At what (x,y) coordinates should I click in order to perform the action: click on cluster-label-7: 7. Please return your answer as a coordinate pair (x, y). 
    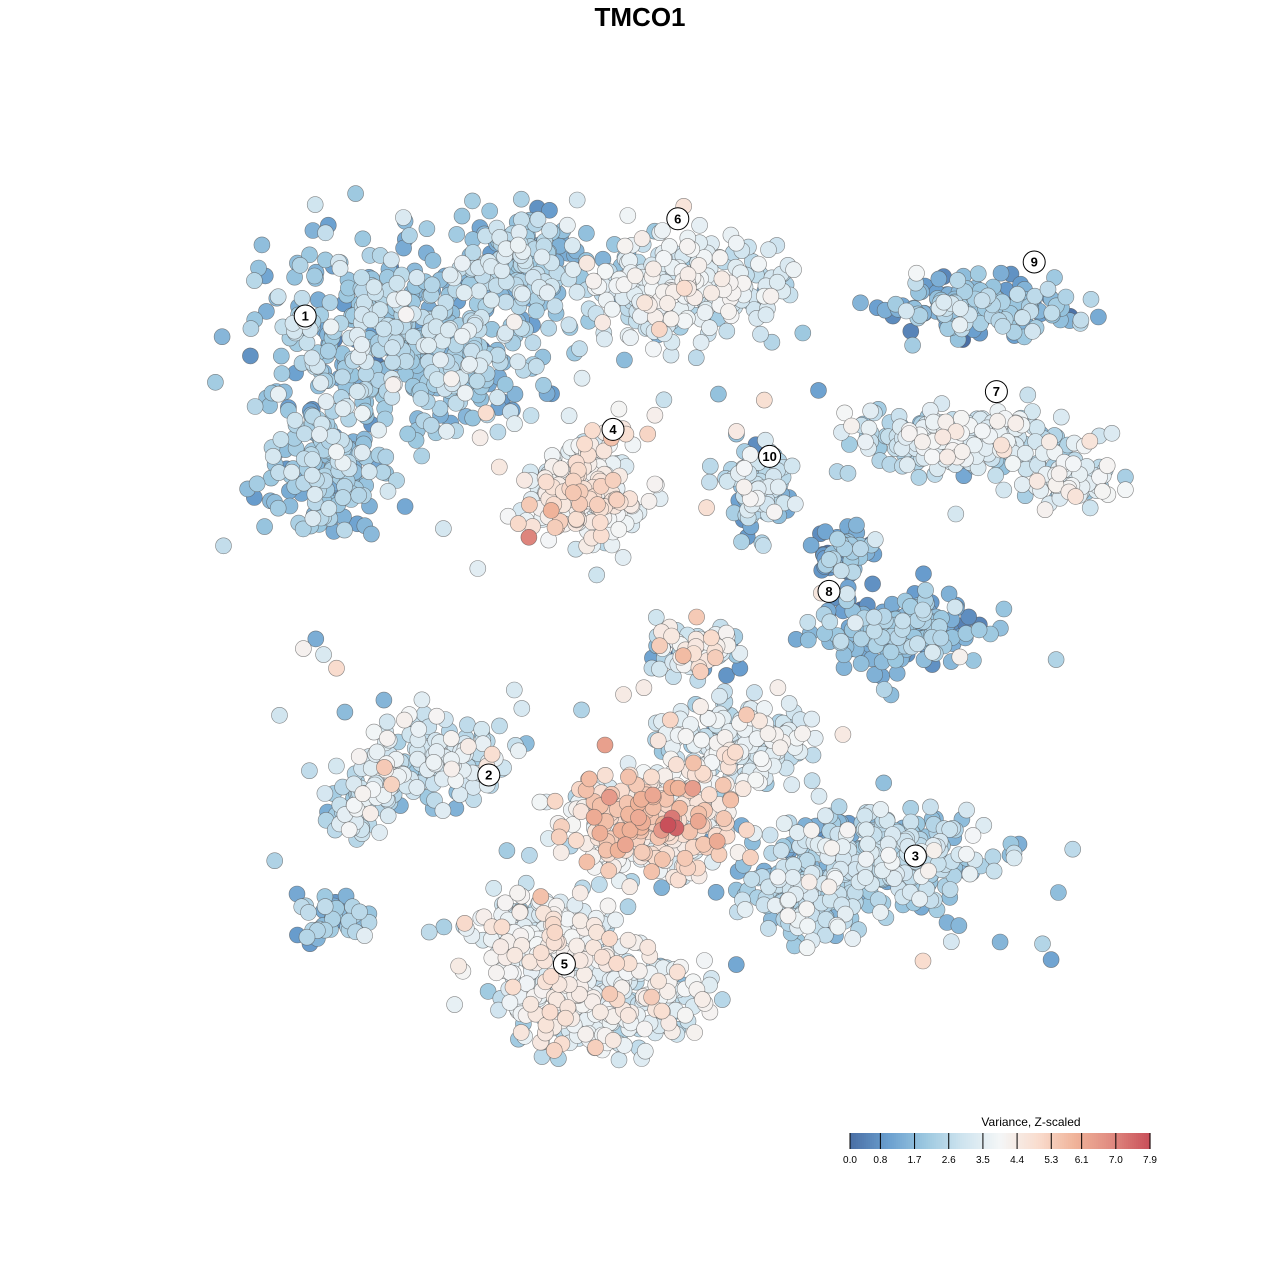
    Looking at the image, I should click on (996, 391).